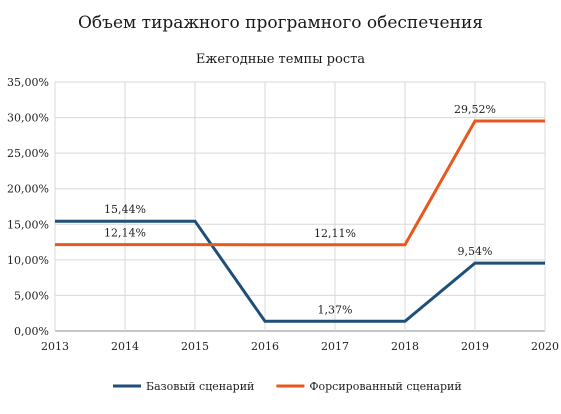 Image resolution: width=561 pixels, height=414 pixels. What do you see at coordinates (287, 386) in the screenshot?
I see `legend: Базовый сценарий Форсированный сценарий` at bounding box center [287, 386].